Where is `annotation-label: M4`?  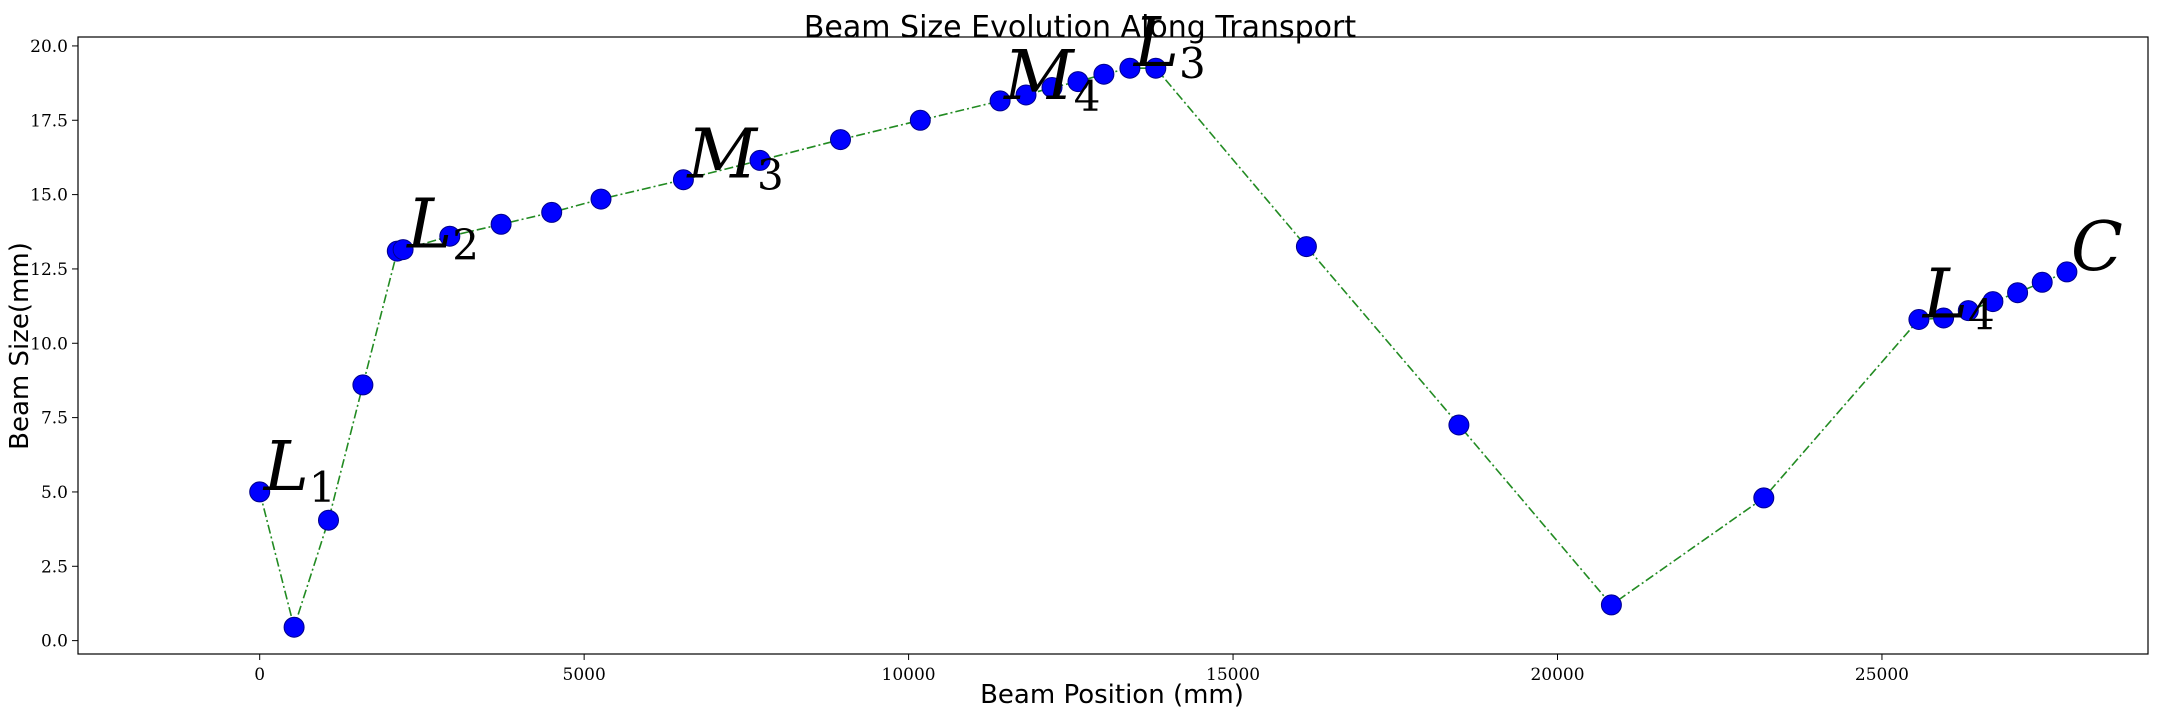 annotation-label: M4 is located at coordinates (1051, 79).